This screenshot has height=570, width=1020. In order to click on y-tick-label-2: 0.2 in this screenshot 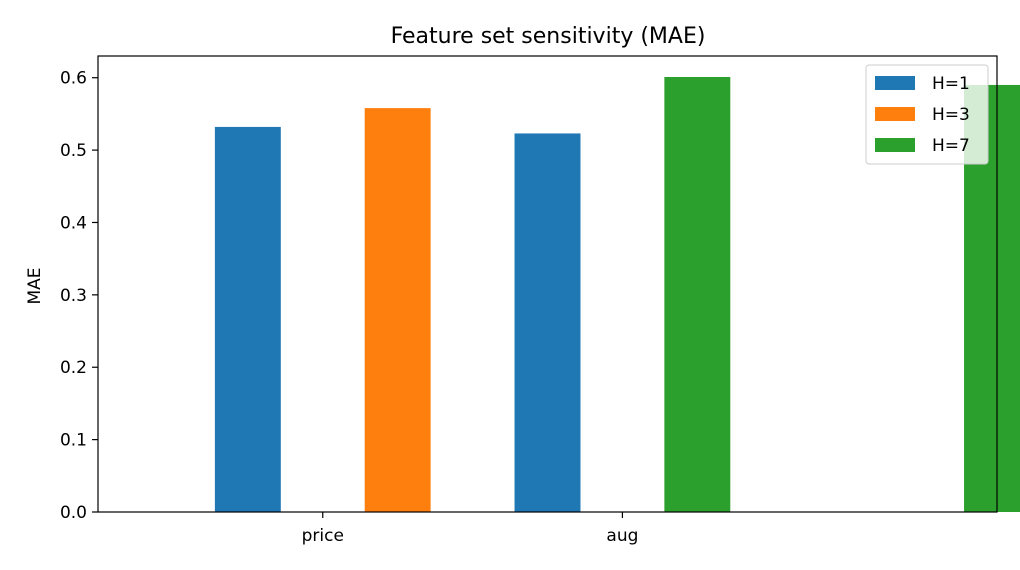, I will do `click(73, 368)`.